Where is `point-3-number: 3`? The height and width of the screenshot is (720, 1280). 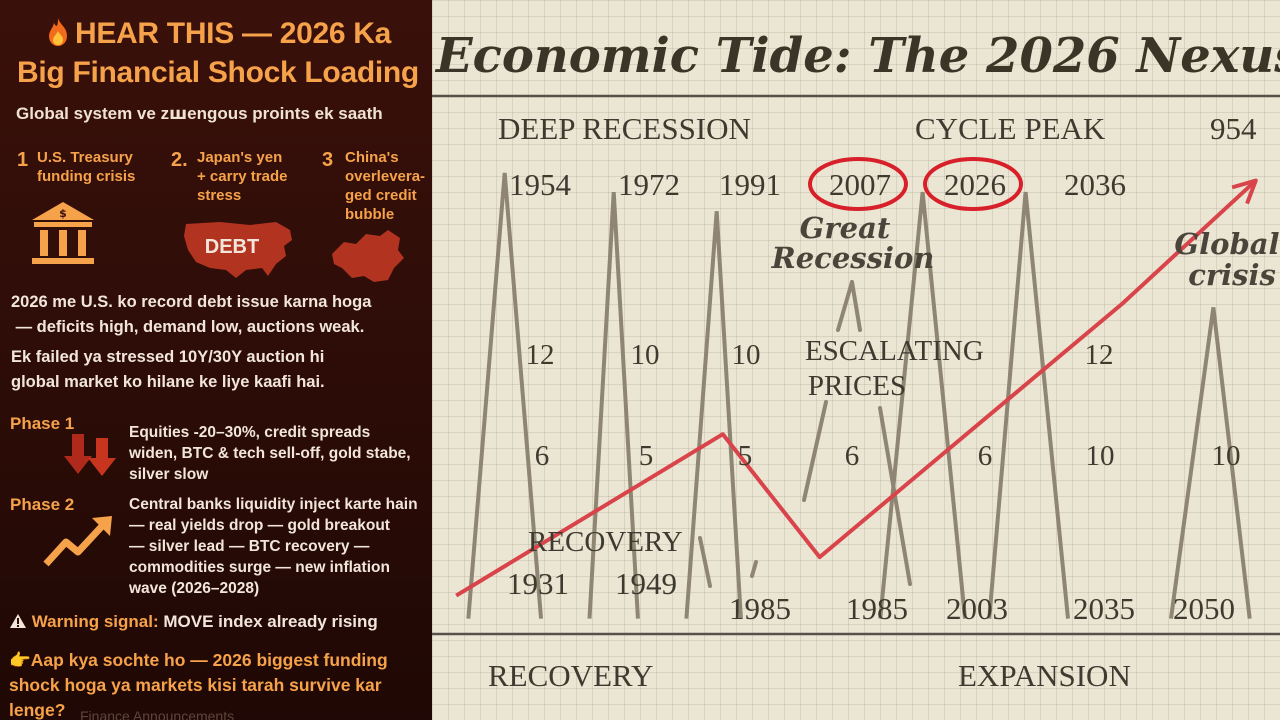 point-3-number: 3 is located at coordinates (328, 160).